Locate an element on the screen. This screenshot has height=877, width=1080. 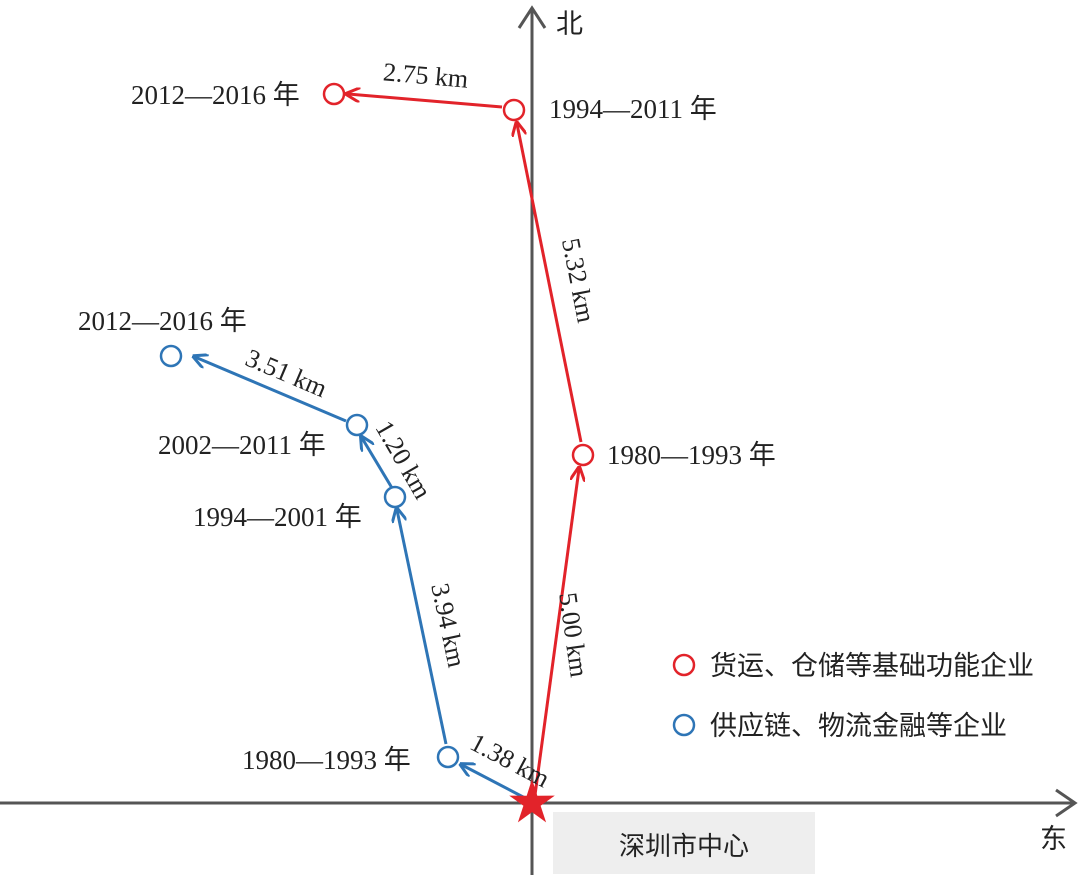
north-label: 北 is located at coordinates (569, 24).